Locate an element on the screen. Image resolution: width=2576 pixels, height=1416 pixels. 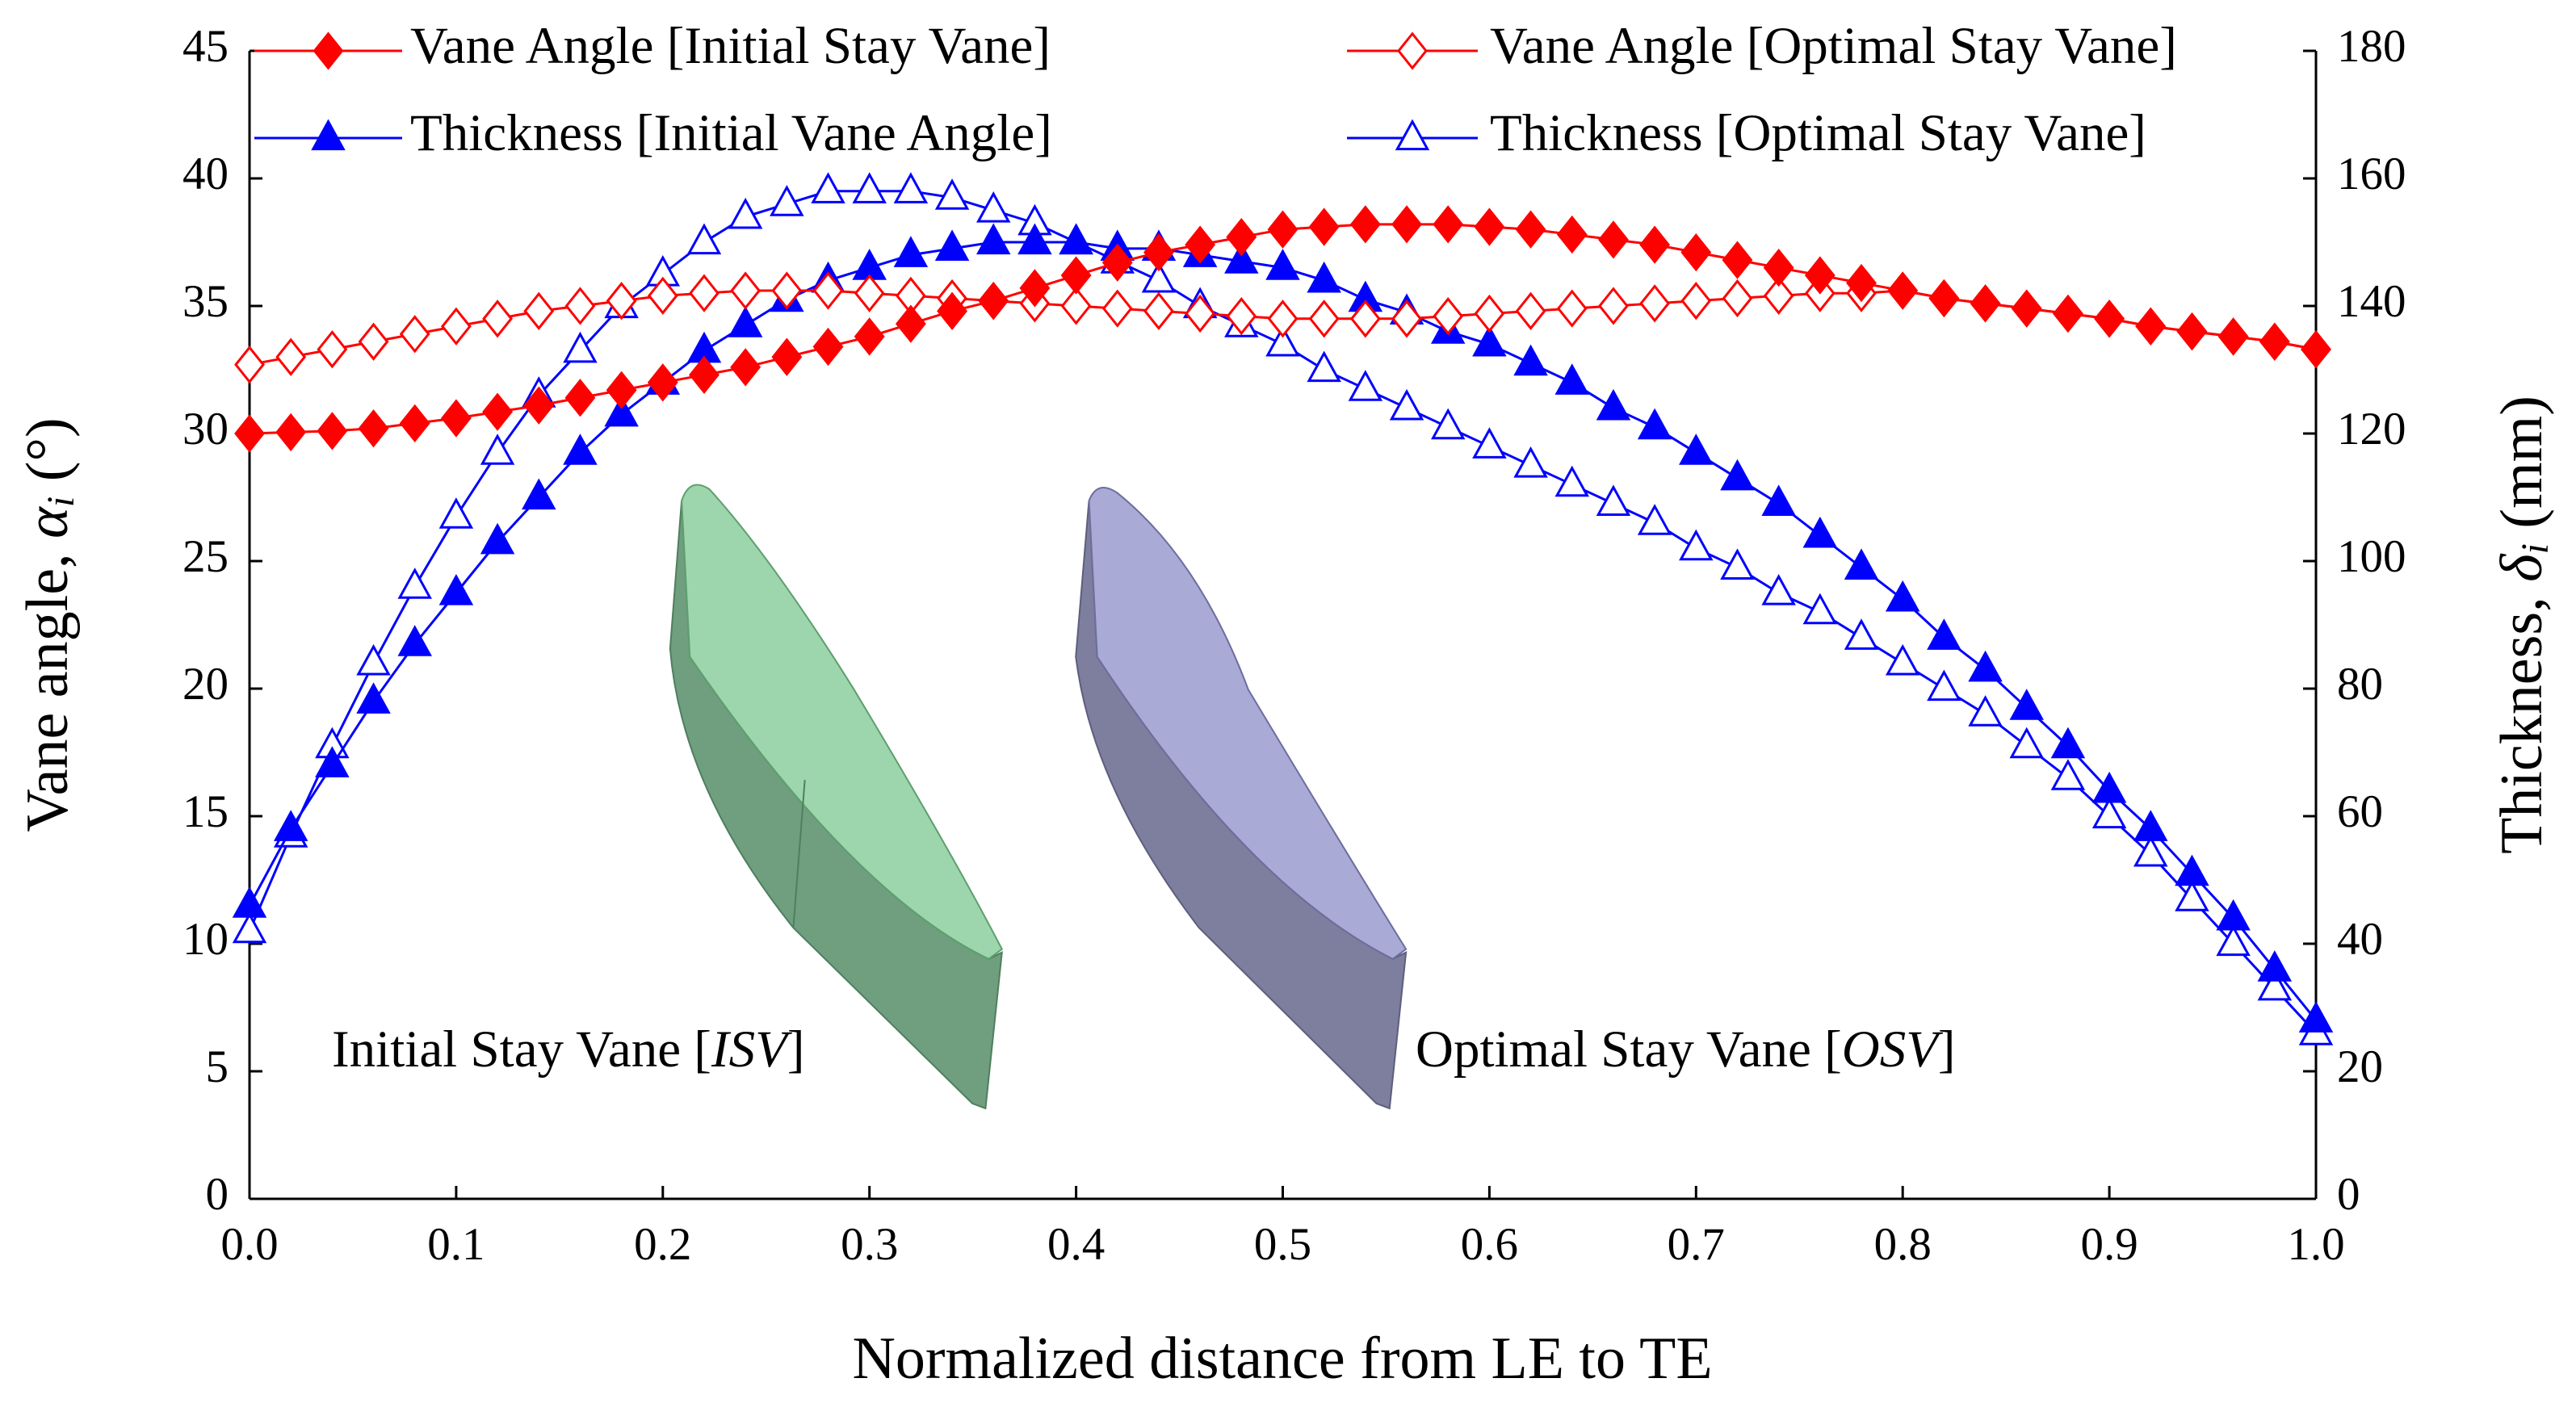
osv-top is located at coordinates (1248, 723).